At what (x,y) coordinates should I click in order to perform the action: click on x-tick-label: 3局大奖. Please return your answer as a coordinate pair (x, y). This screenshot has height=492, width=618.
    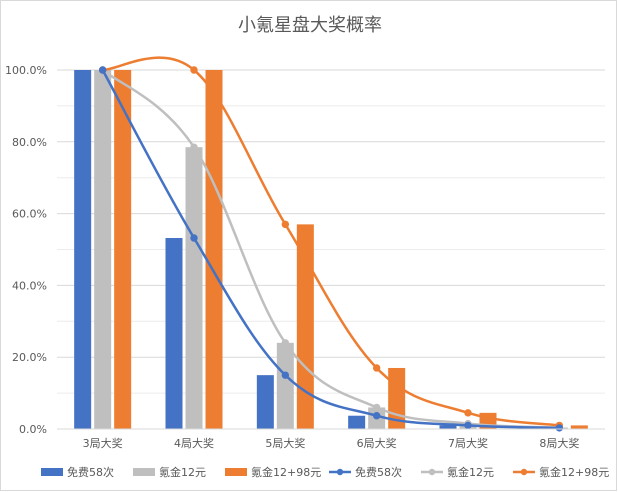
    Looking at the image, I should click on (103, 443).